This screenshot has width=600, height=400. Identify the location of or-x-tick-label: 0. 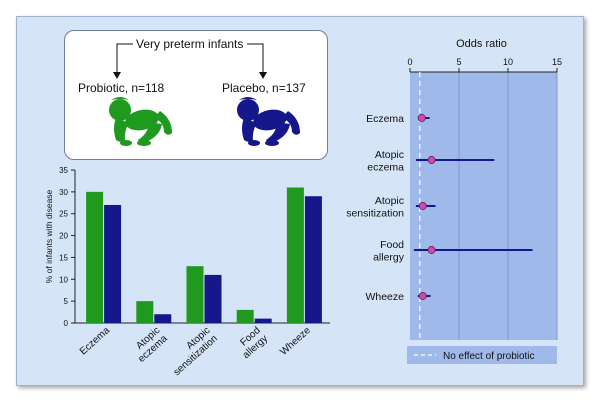
(409, 62).